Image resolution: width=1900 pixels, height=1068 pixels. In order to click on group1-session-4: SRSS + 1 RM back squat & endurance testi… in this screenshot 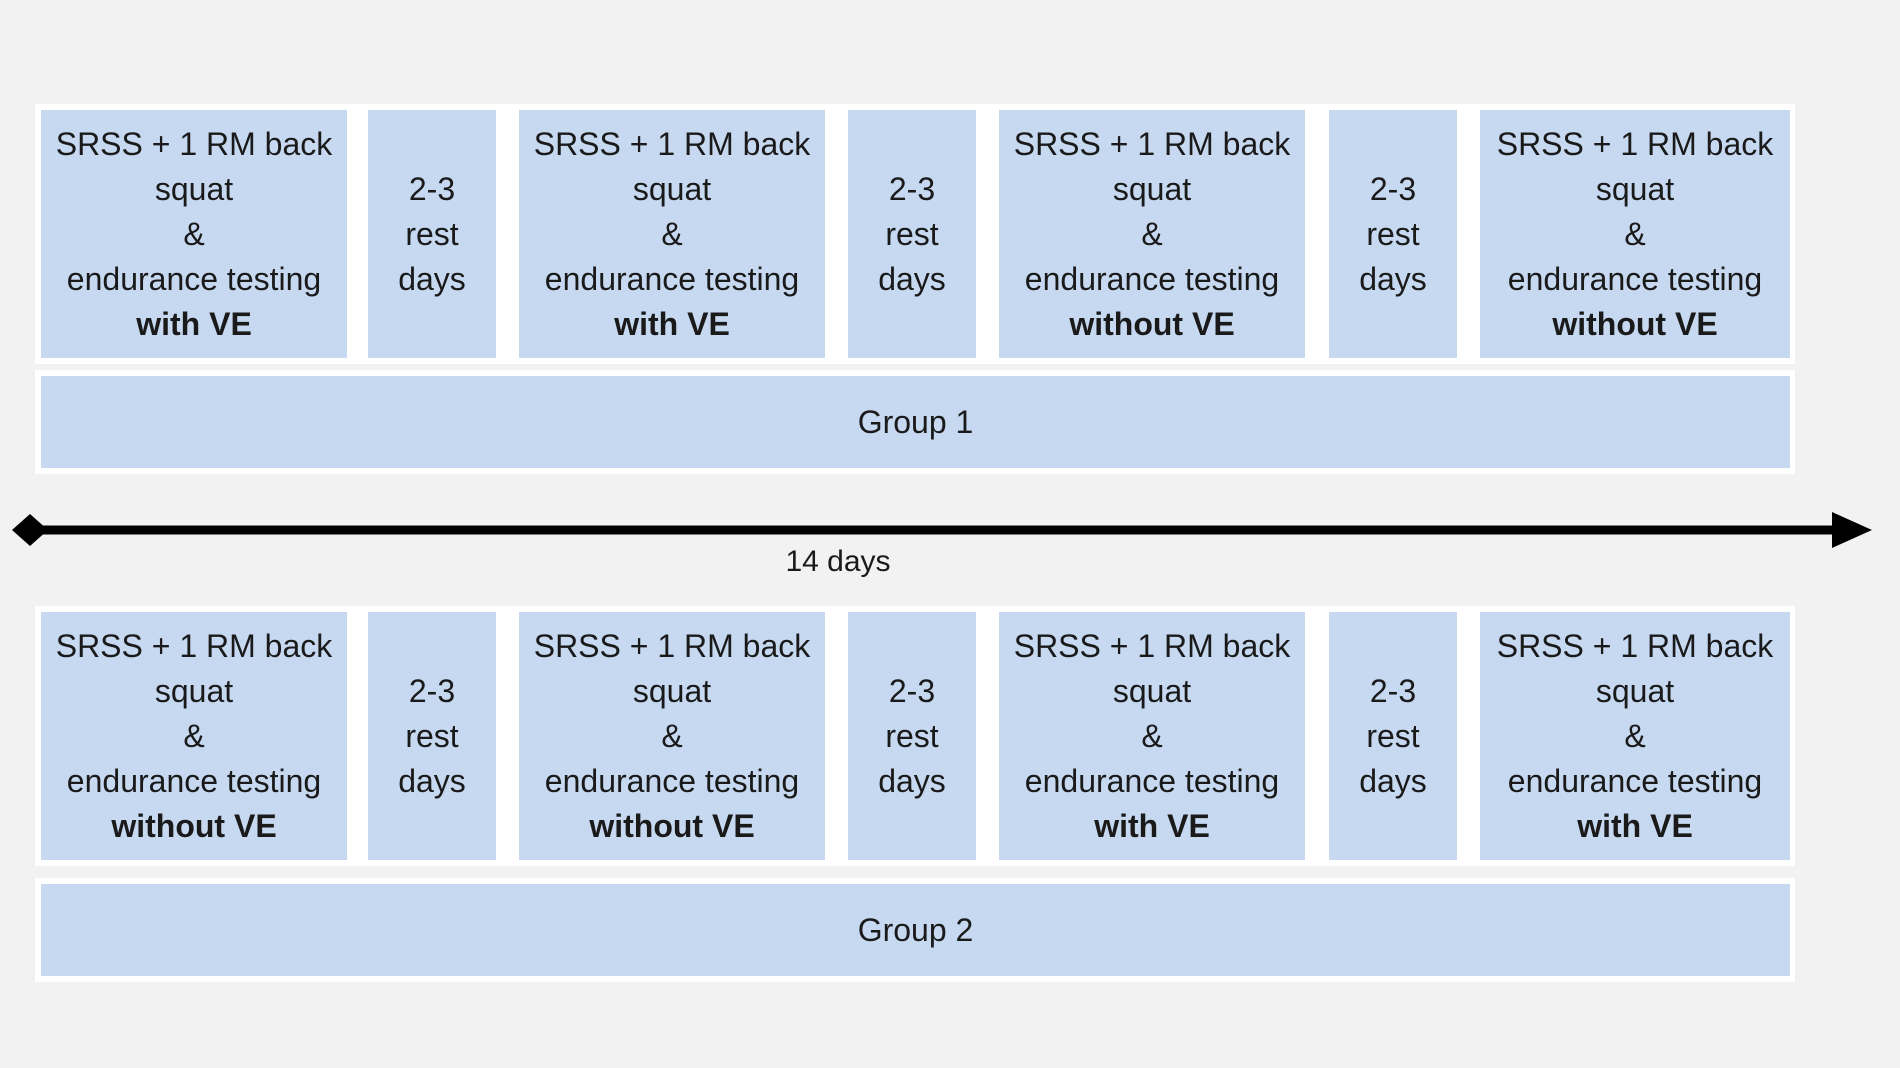, I will do `click(1635, 234)`.